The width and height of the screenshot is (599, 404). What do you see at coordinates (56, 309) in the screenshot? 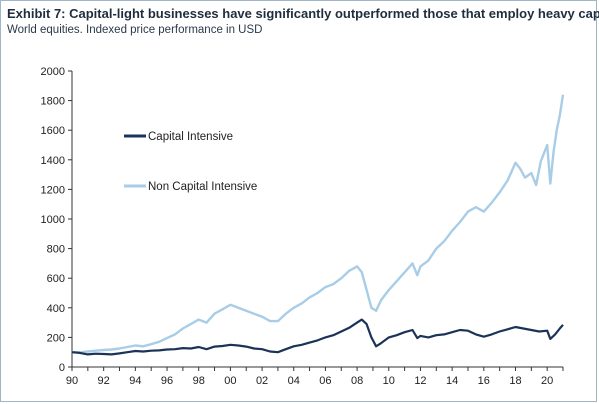
I see `y-tick-label: 400` at bounding box center [56, 309].